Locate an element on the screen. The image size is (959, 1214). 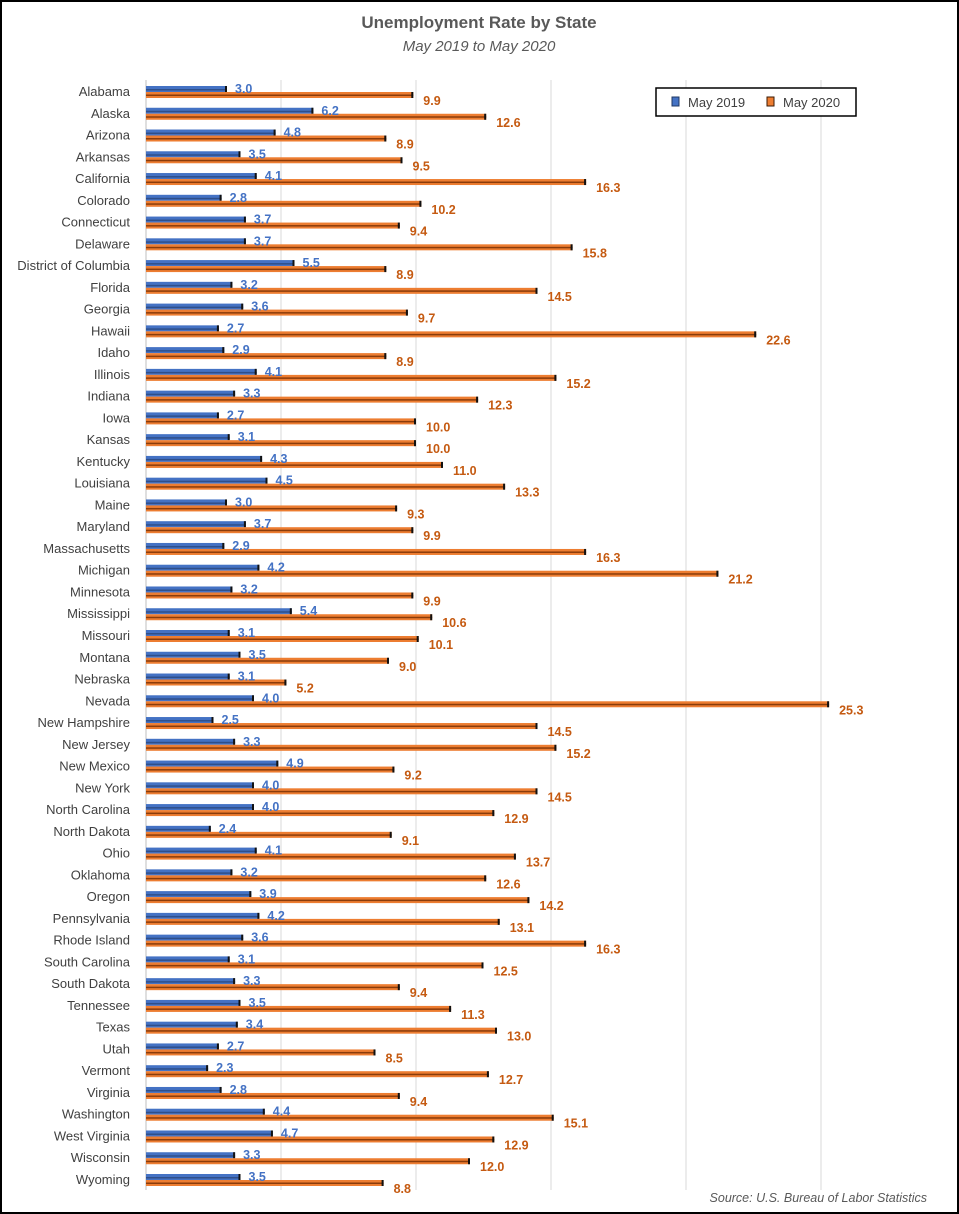
bar-may-2020-cap-wyoming is located at coordinates (382, 1183).